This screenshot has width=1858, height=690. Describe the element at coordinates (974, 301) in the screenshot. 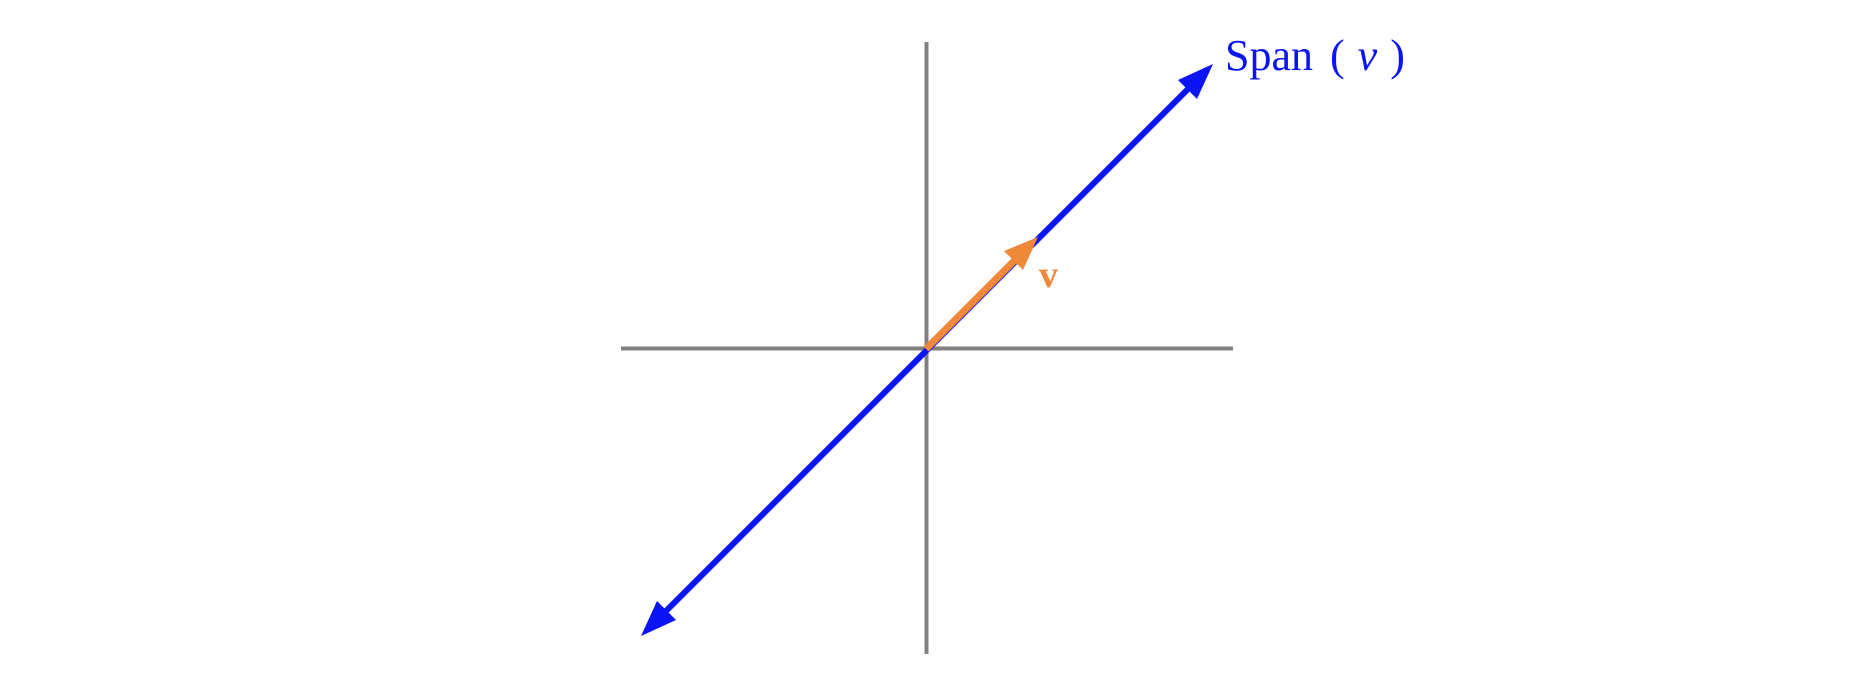

I see `vector-v` at that location.